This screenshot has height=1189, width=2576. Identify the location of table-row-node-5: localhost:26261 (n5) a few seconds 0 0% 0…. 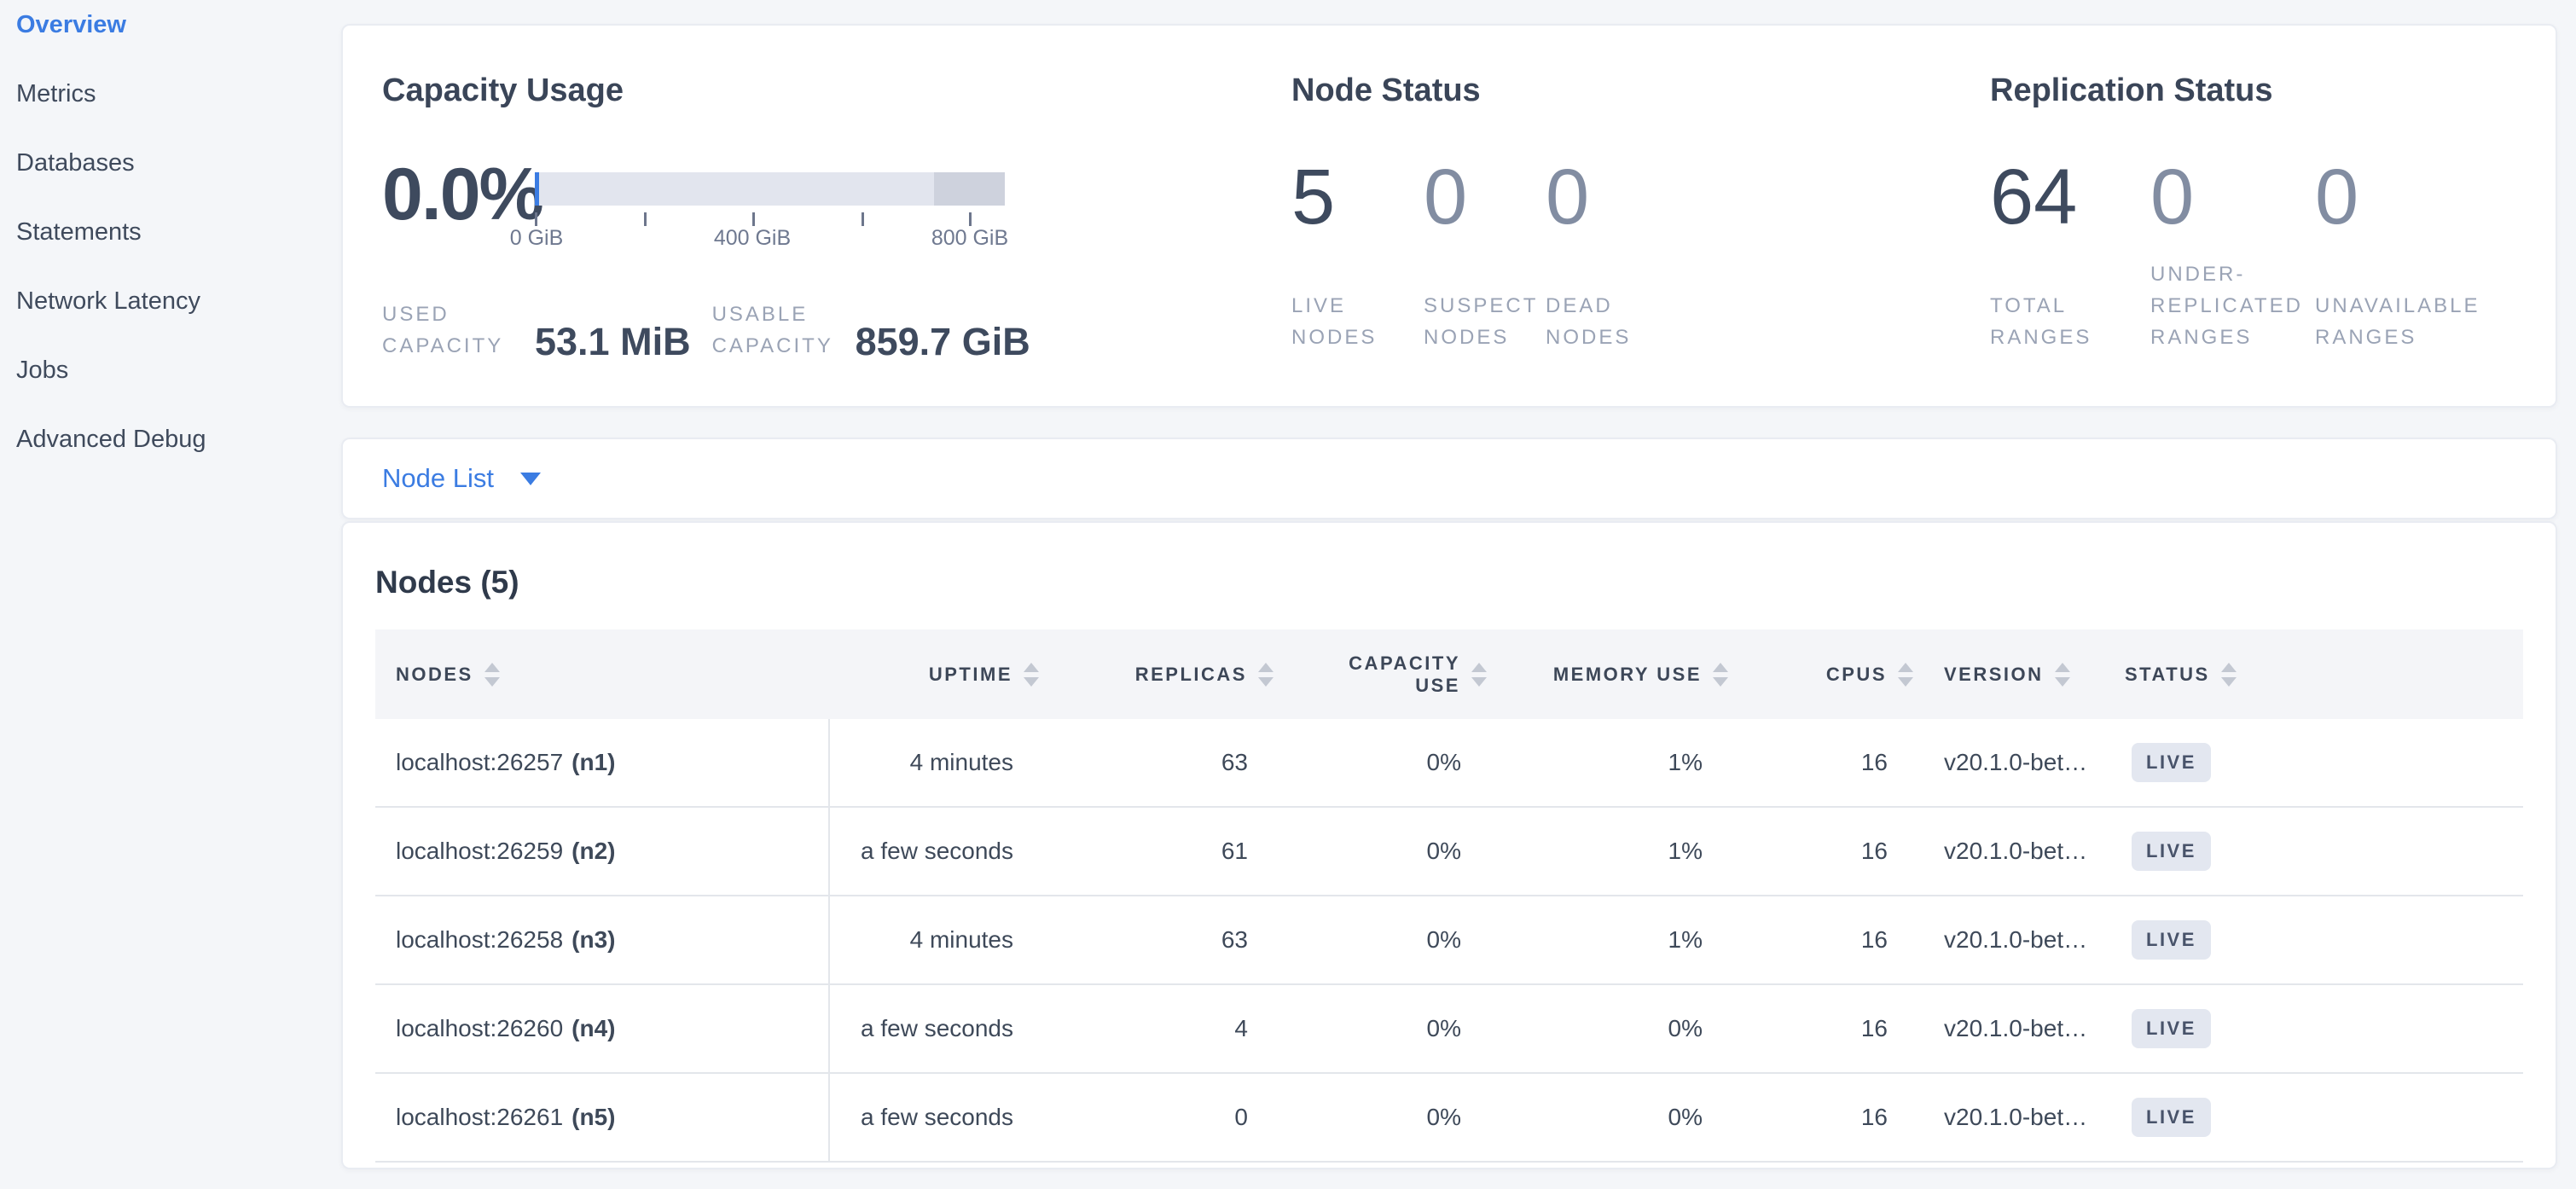
(1449, 1118).